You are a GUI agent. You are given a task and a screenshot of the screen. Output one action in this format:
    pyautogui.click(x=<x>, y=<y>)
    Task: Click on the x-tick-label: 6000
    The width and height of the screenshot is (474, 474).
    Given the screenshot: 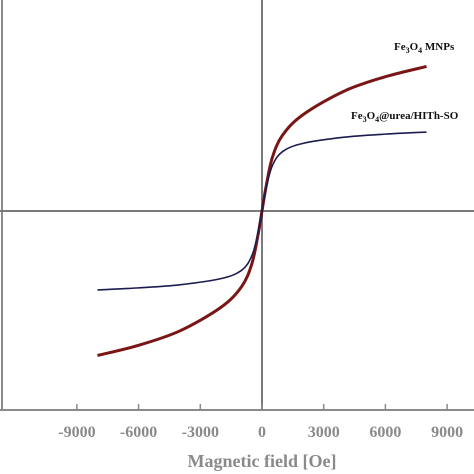 What is the action you would take?
    pyautogui.click(x=385, y=432)
    